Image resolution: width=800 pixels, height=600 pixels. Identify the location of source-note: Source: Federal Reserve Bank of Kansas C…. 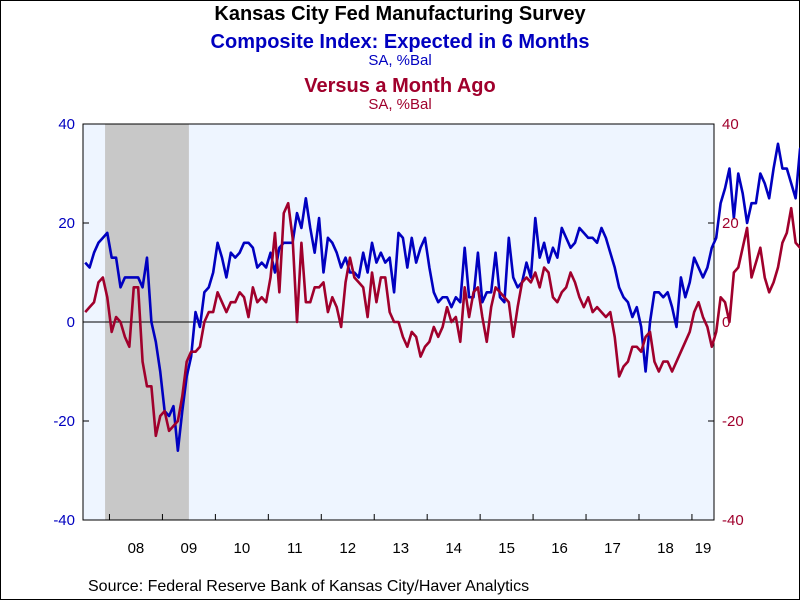
(309, 586).